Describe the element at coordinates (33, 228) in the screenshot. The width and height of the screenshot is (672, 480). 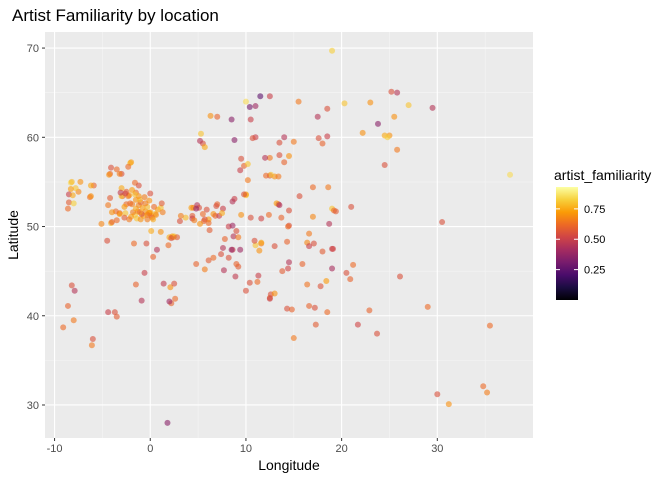
I see `y-tick-label: 50` at that location.